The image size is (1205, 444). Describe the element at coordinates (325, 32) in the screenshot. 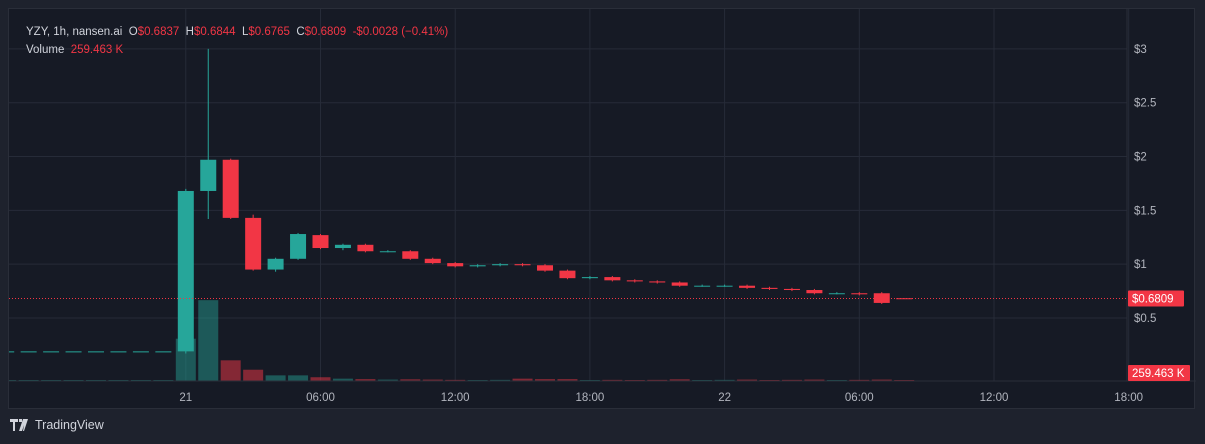

I see `legend-close-value: $0.6809` at that location.